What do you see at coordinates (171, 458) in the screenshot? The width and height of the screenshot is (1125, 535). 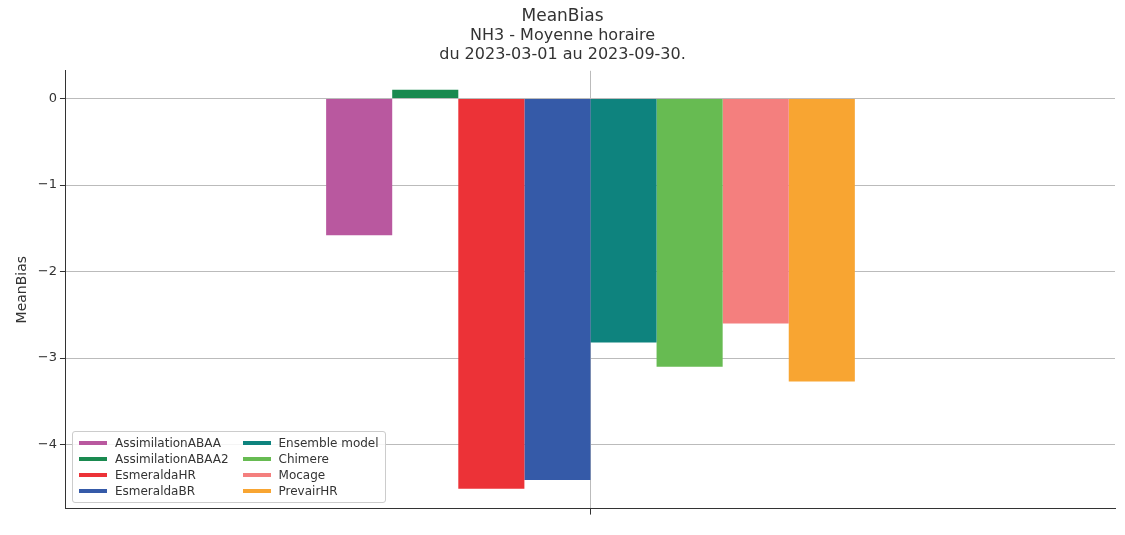 I see `legend-label: AssimilationABAA2` at bounding box center [171, 458].